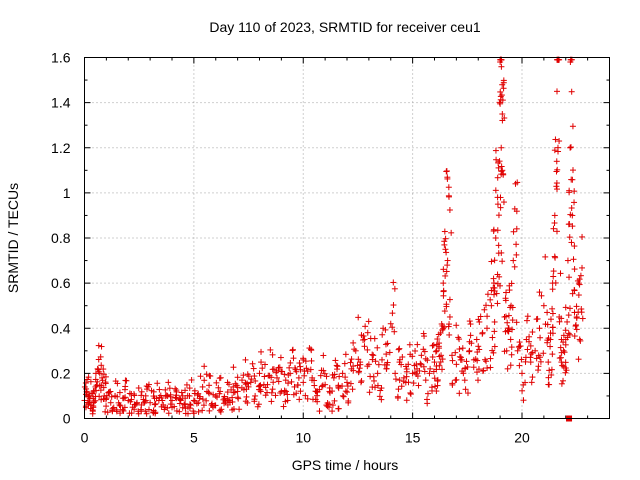  What do you see at coordinates (61, 148) in the screenshot?
I see `y-tick-label: 1.2` at bounding box center [61, 148].